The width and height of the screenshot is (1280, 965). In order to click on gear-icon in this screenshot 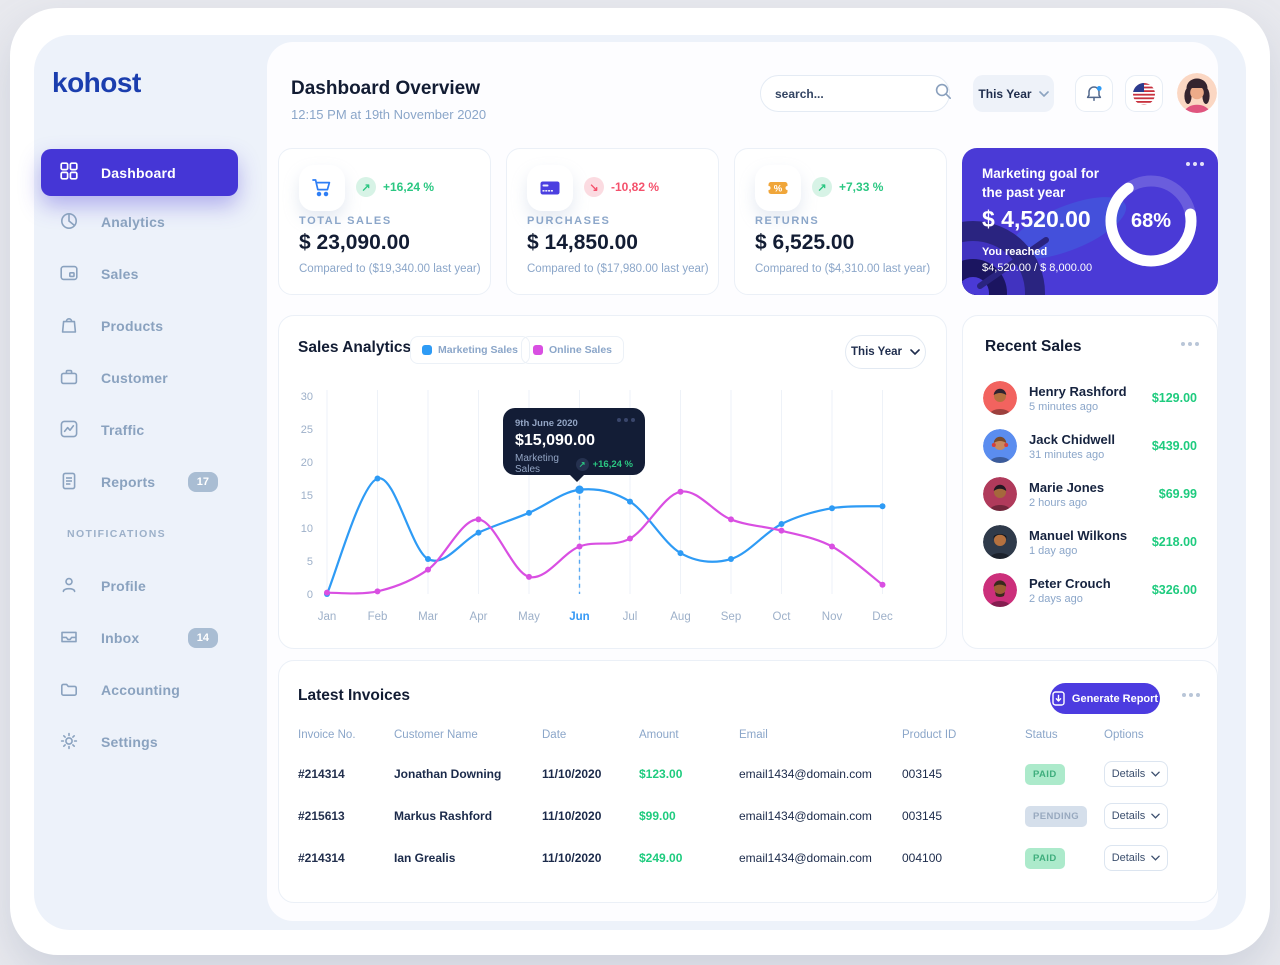, I will do `click(69, 742)`.